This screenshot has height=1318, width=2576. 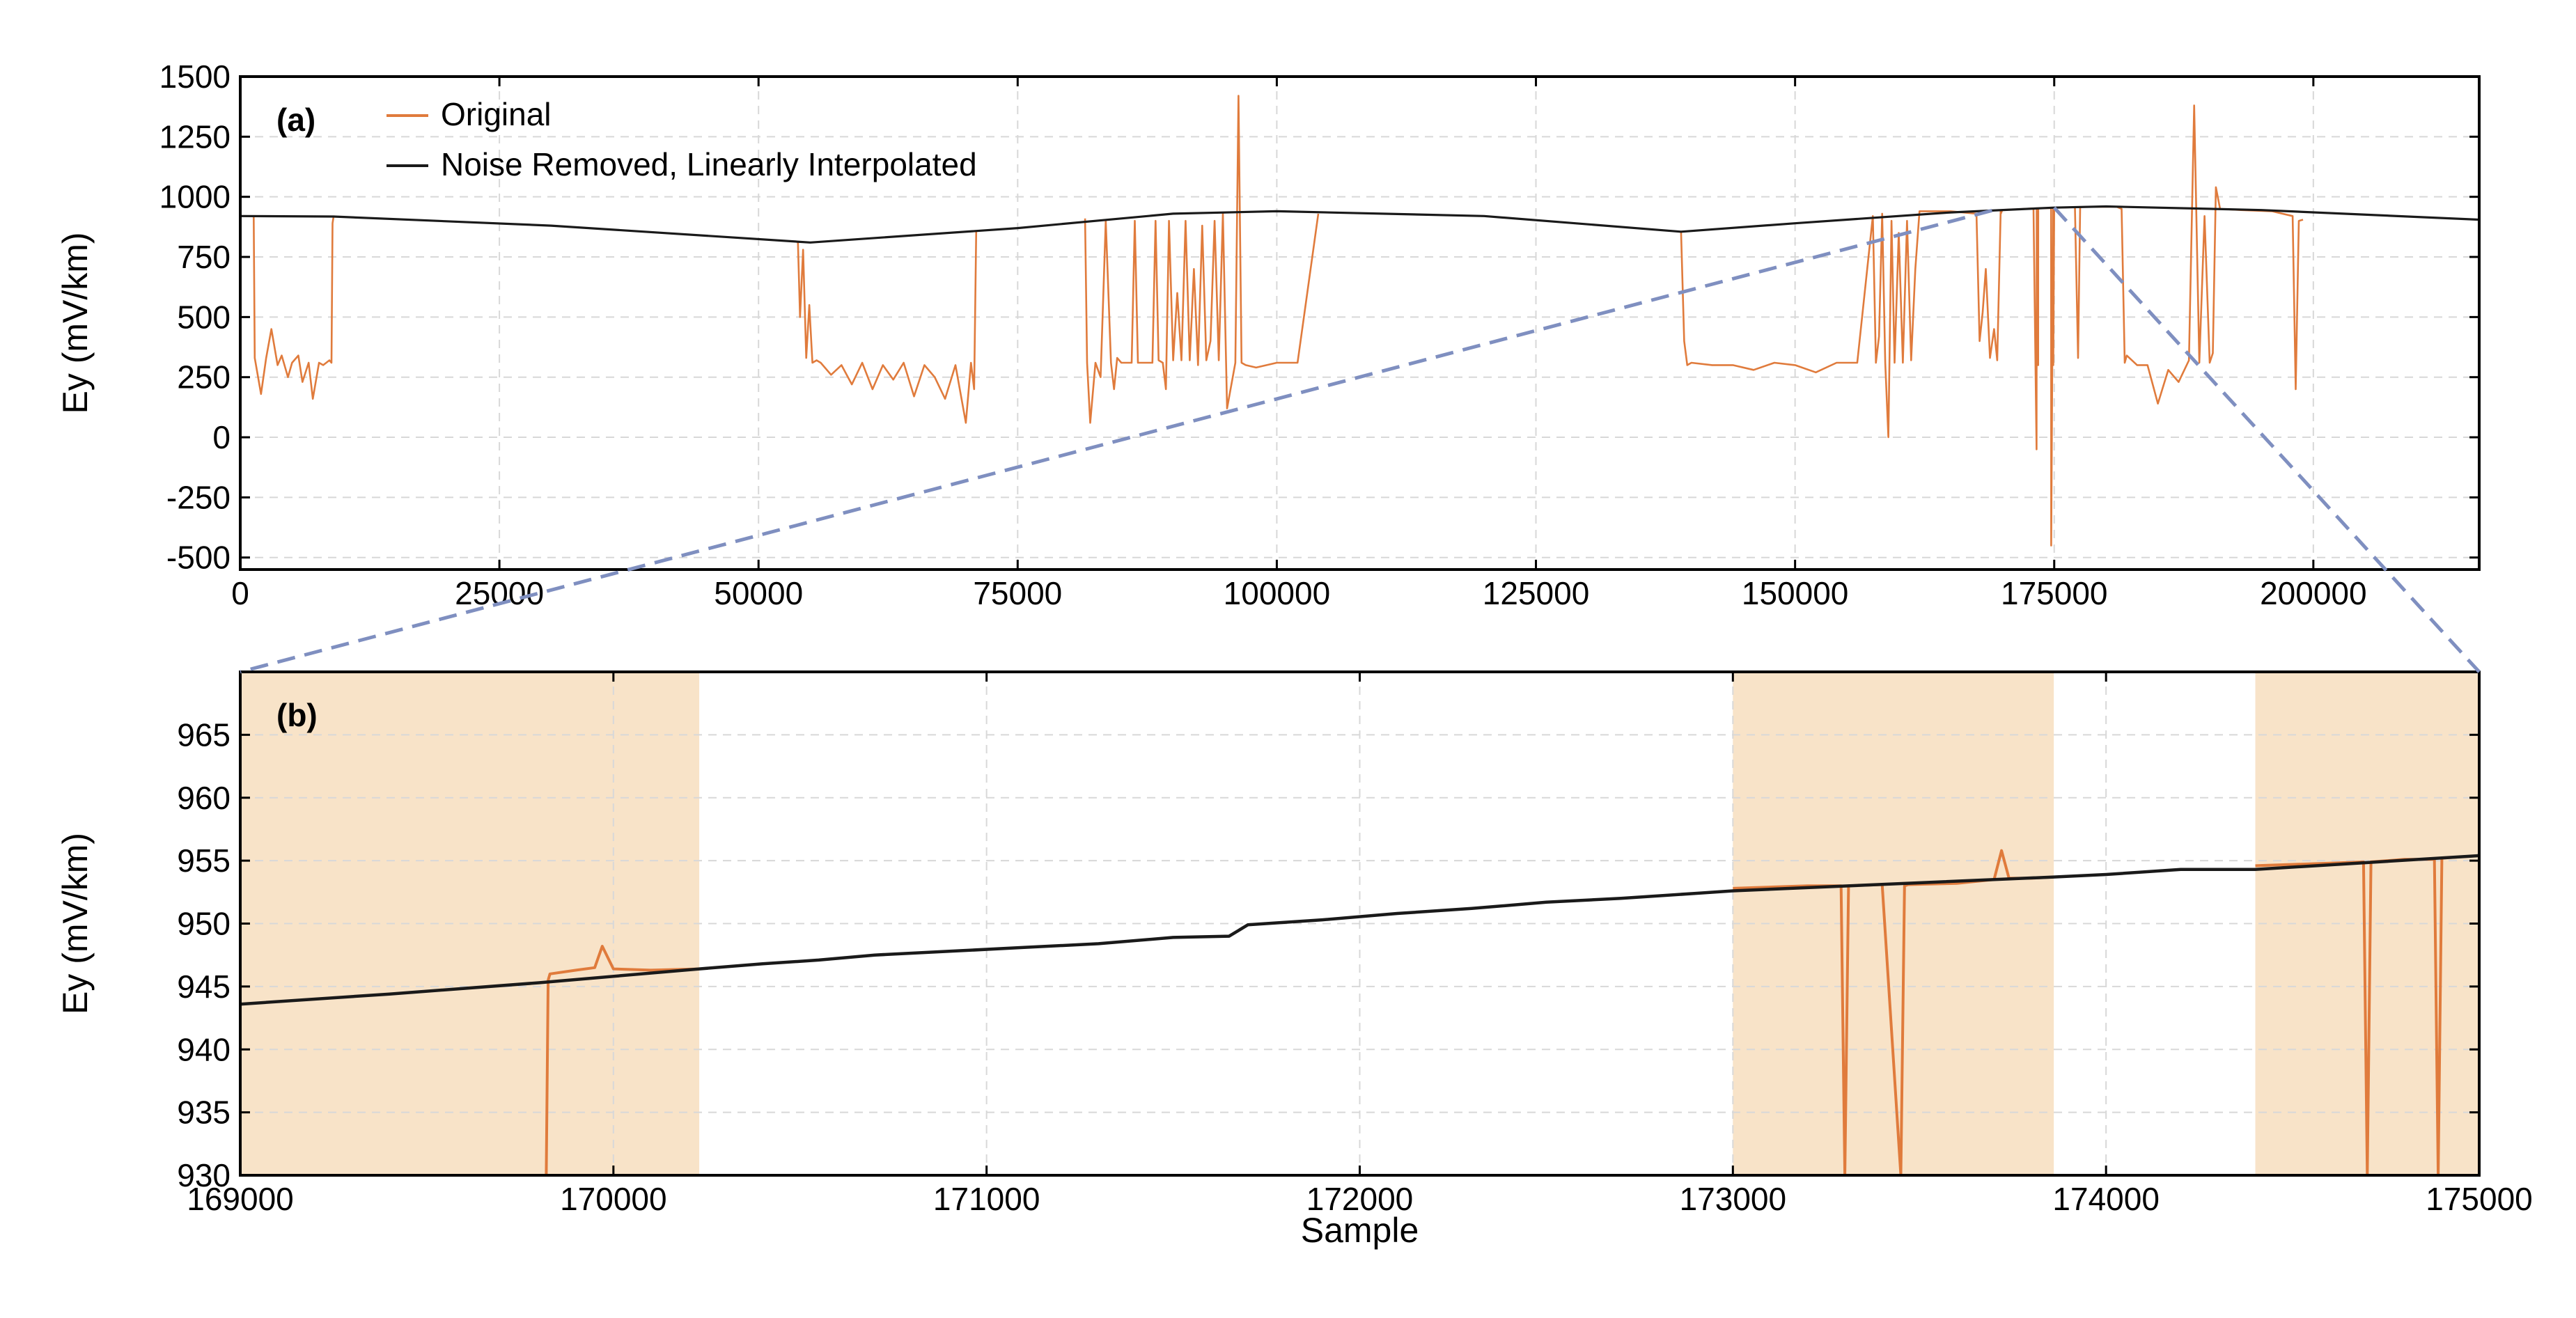 What do you see at coordinates (204, 1113) in the screenshot?
I see `y-tick-label: 935` at bounding box center [204, 1113].